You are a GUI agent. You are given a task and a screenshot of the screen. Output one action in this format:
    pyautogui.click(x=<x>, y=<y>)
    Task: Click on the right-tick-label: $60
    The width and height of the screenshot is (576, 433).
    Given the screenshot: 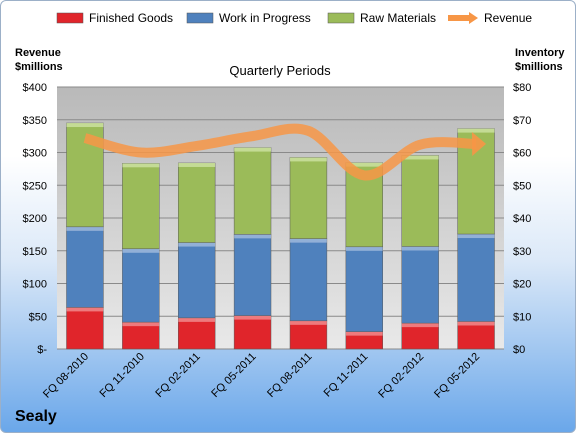 What is the action you would take?
    pyautogui.click(x=522, y=154)
    